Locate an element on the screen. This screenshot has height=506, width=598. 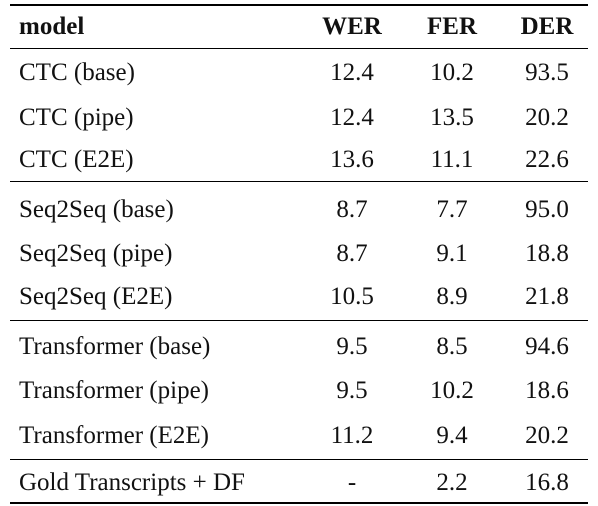
header-model: model is located at coordinates (52, 26).